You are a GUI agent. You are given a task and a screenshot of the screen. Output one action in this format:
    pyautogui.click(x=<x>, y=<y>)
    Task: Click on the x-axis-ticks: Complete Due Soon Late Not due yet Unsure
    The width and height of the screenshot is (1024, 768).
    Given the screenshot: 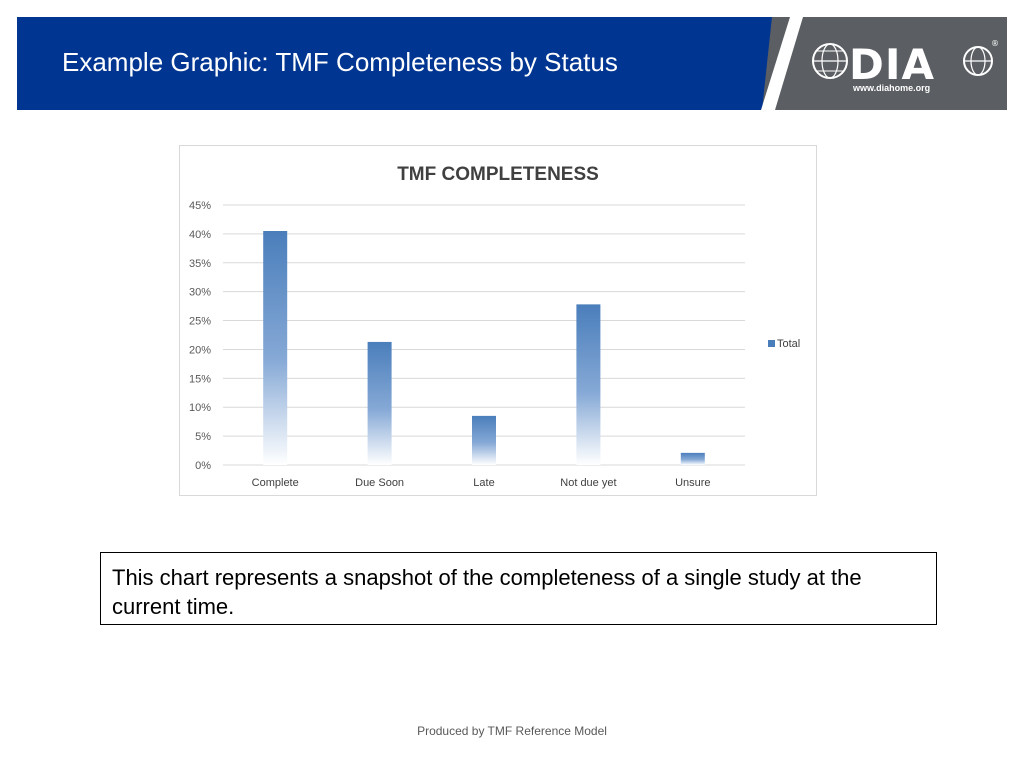 What is the action you would take?
    pyautogui.click(x=481, y=483)
    